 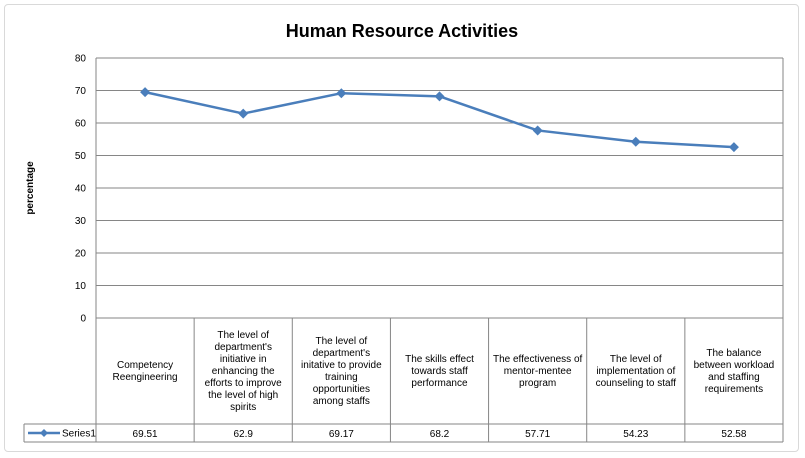 What do you see at coordinates (81, 156) in the screenshot?
I see `y-tick-label: 50` at bounding box center [81, 156].